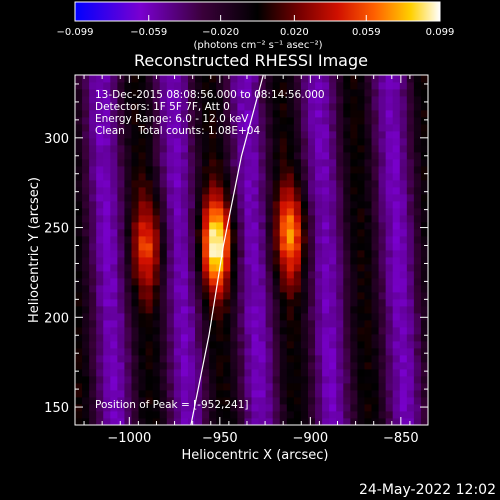 The height and width of the screenshot is (500, 500). What do you see at coordinates (162, 107) in the screenshot?
I see `info-line-detectors: Detectors: 1F 5F 7F, Att 0` at bounding box center [162, 107].